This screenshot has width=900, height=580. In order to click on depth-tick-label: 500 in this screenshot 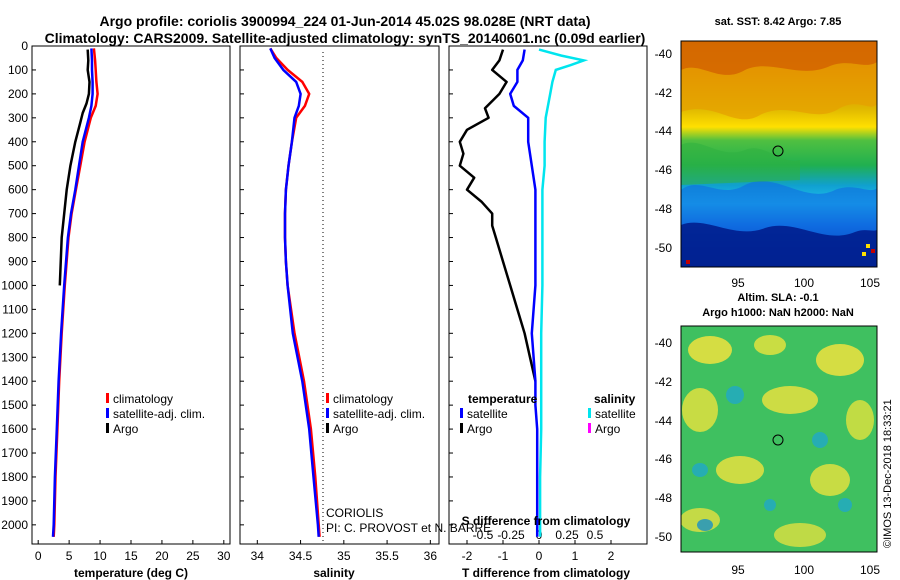, I will do `click(18, 166)`.